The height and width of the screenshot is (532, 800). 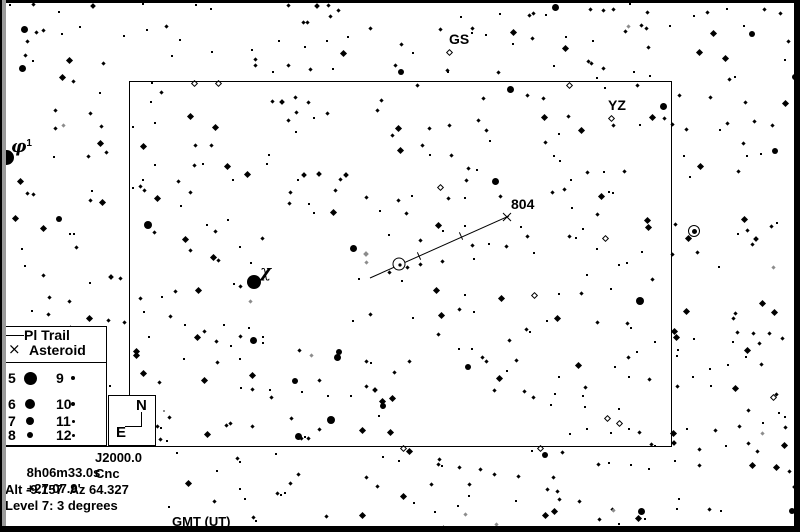 I want to click on compass-arm-vertical, so click(x=141, y=419).